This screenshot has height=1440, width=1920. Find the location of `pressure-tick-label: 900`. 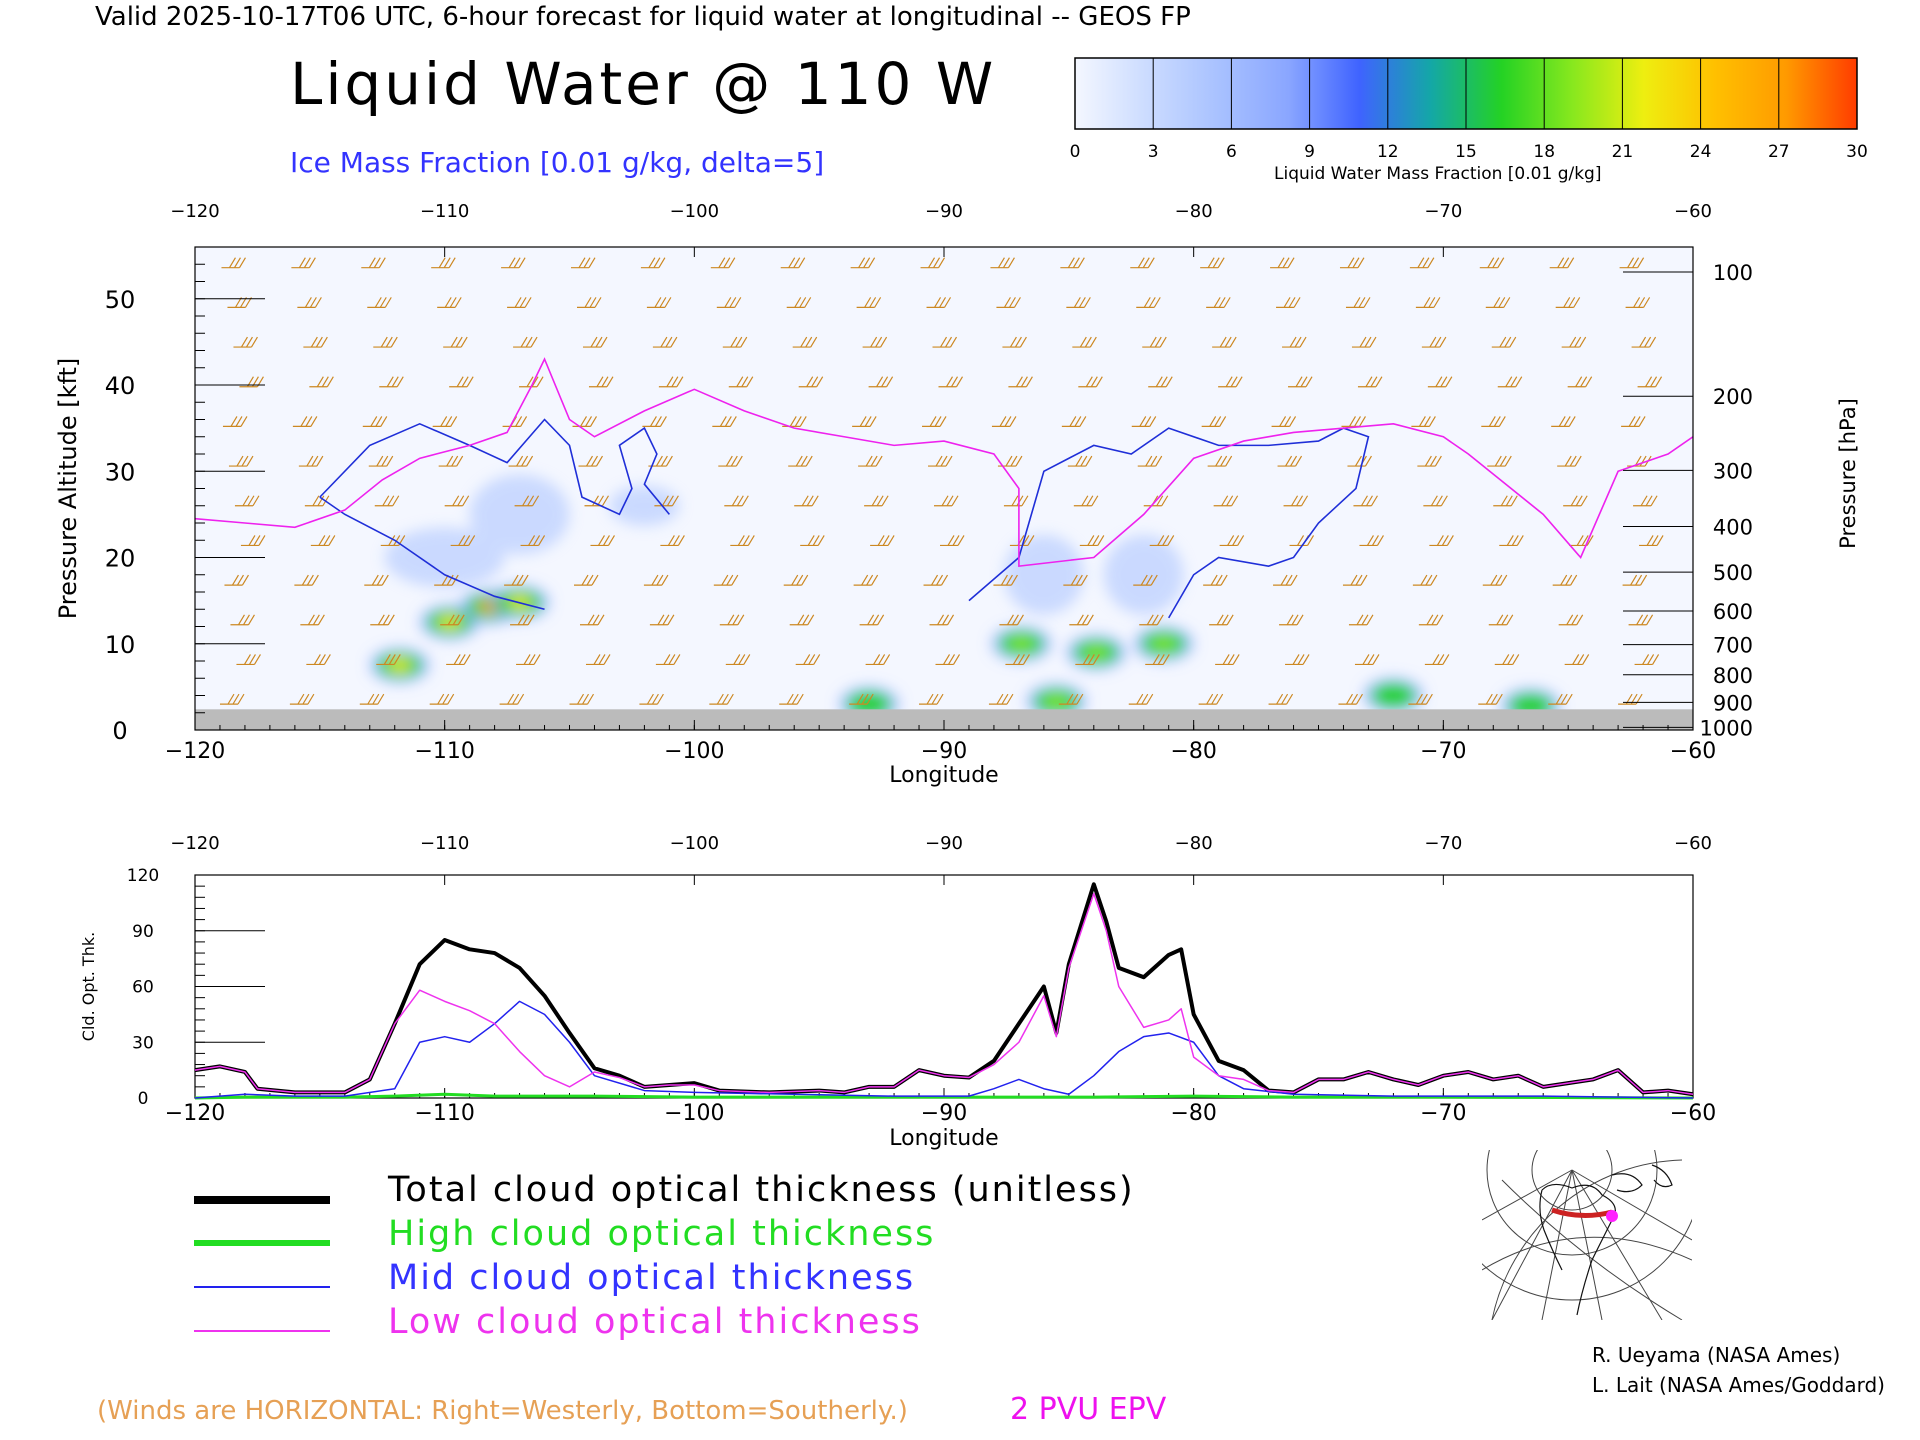

pressure-tick-label: 900 is located at coordinates (1733, 703).